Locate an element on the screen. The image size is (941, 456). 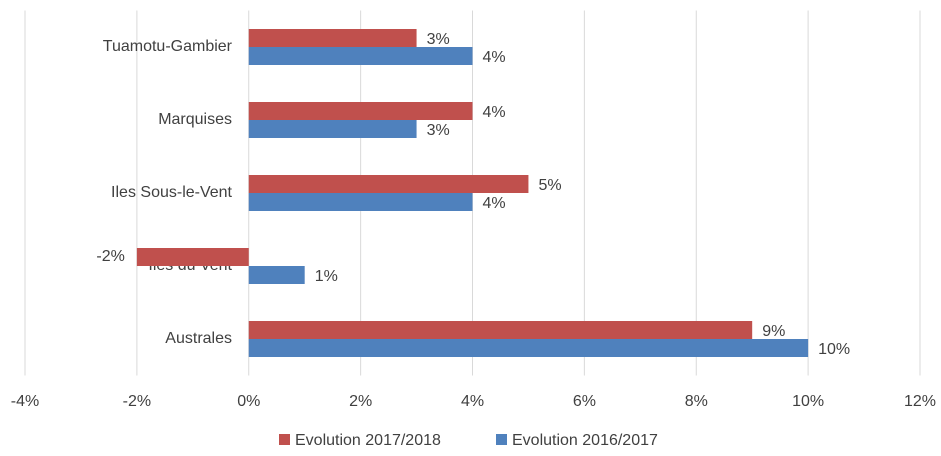
x-tick-label: 8% is located at coordinates (696, 401).